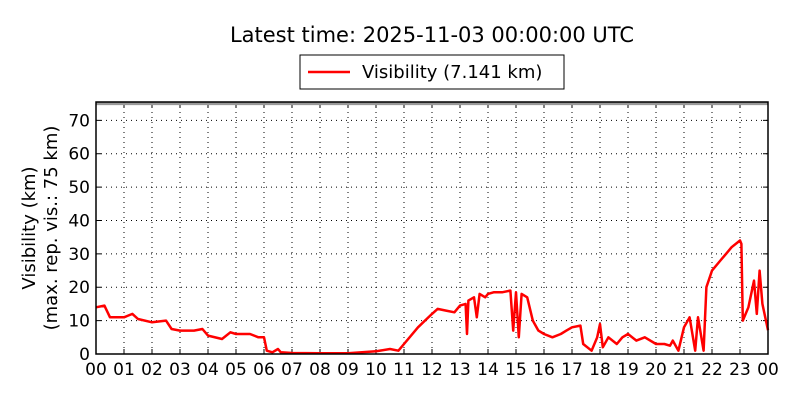 This screenshot has height=404, width=800. Describe the element at coordinates (29, 227) in the screenshot. I see `y-axis-label: Visibility (km)` at that location.